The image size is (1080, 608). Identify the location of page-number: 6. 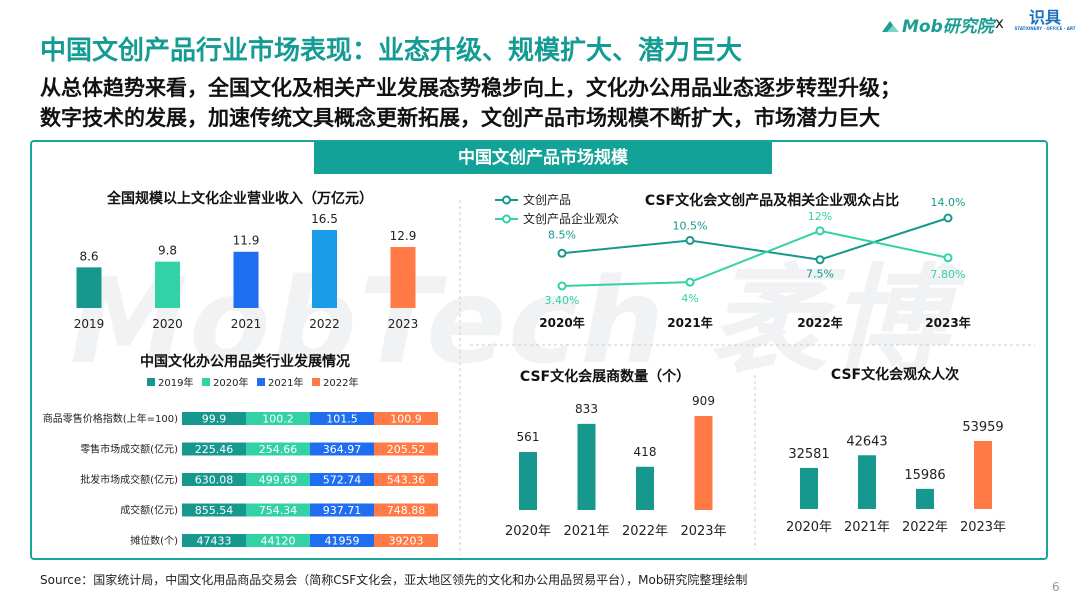
(1056, 587).